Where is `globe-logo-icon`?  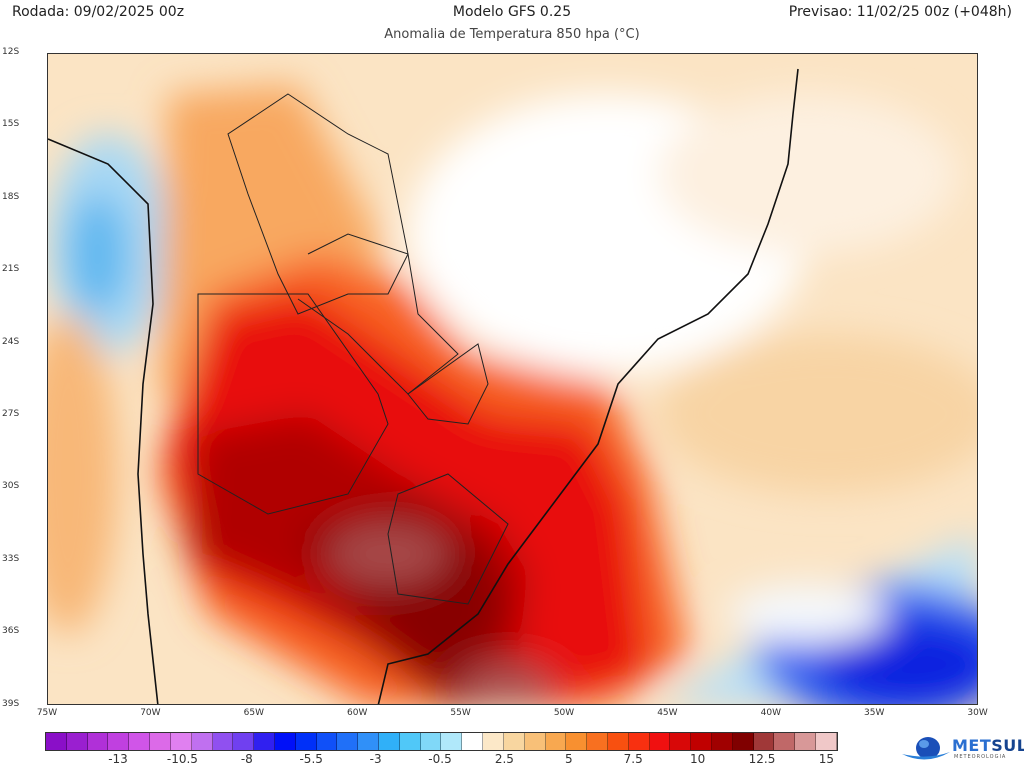
globe-logo-icon is located at coordinates (926, 748).